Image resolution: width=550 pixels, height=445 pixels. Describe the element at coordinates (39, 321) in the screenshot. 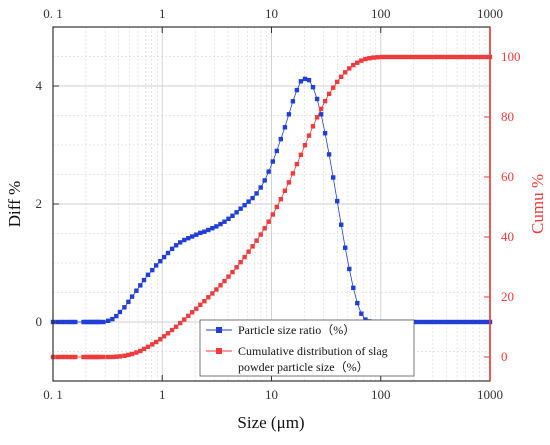

I see `y-tick-label-left: 0` at that location.